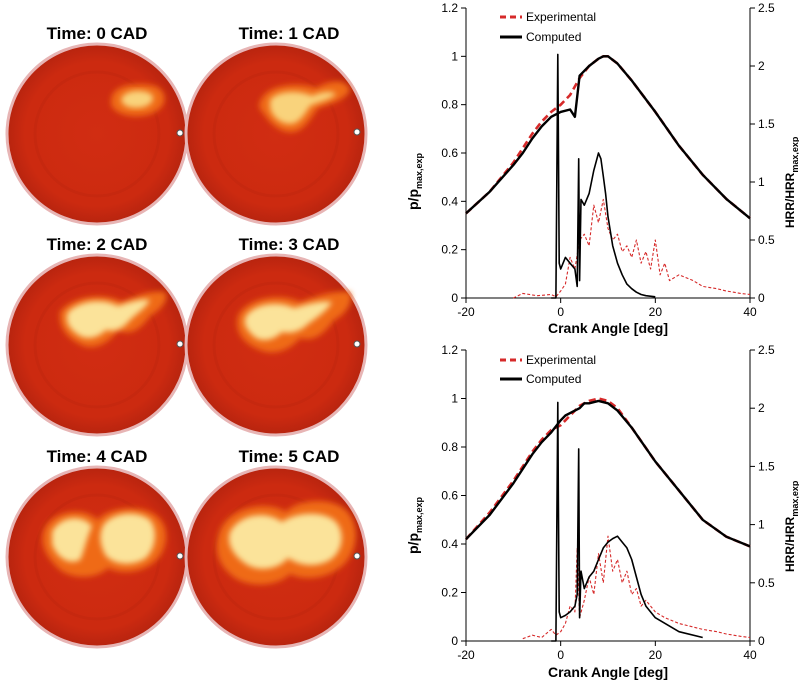 The width and height of the screenshot is (799, 690). What do you see at coordinates (762, 495) in the screenshot?
I see `chart-bottom-y2ticks: 0 0.5 1 1.5 2 2.5` at bounding box center [762, 495].